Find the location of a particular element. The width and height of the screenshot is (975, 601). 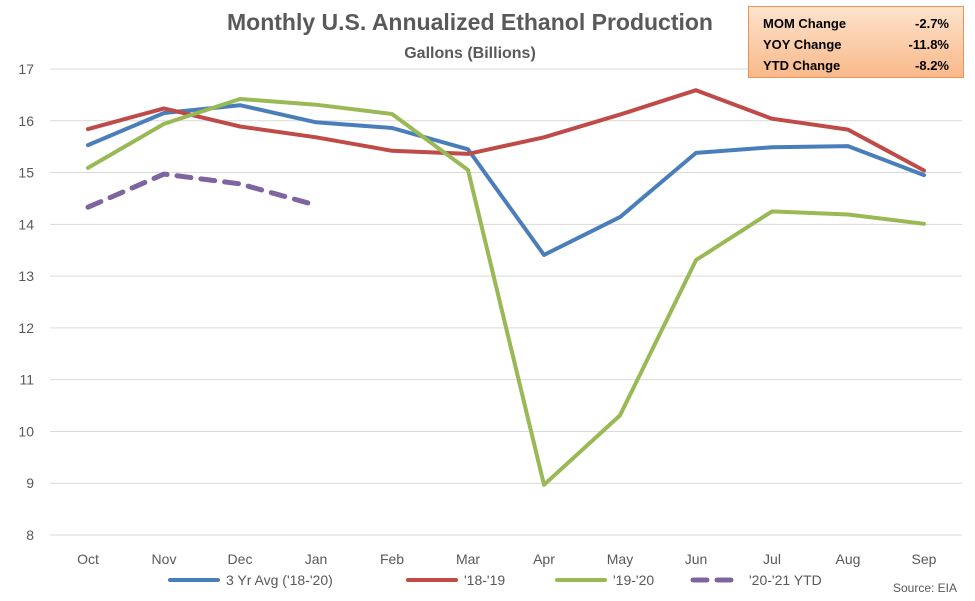

legend-label: '19-'20 is located at coordinates (633, 580).